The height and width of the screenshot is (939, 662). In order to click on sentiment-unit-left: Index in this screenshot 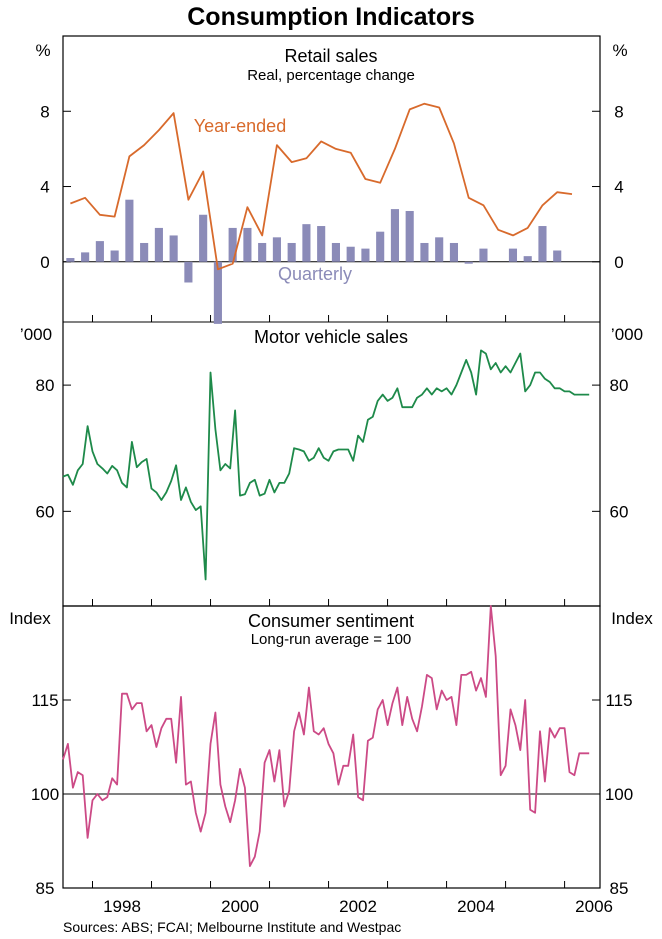, I will do `click(30, 618)`.